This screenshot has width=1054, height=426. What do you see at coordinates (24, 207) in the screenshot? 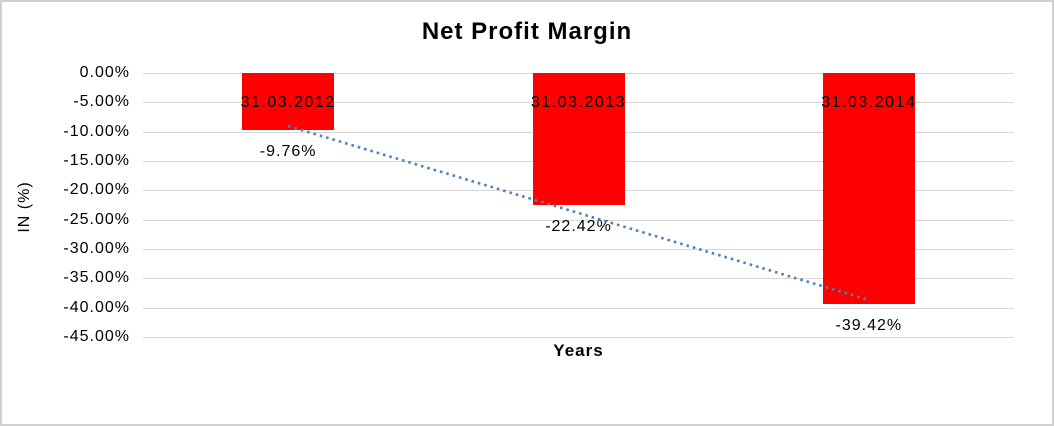
I see `y-axis-title: IN (%)` at bounding box center [24, 207].